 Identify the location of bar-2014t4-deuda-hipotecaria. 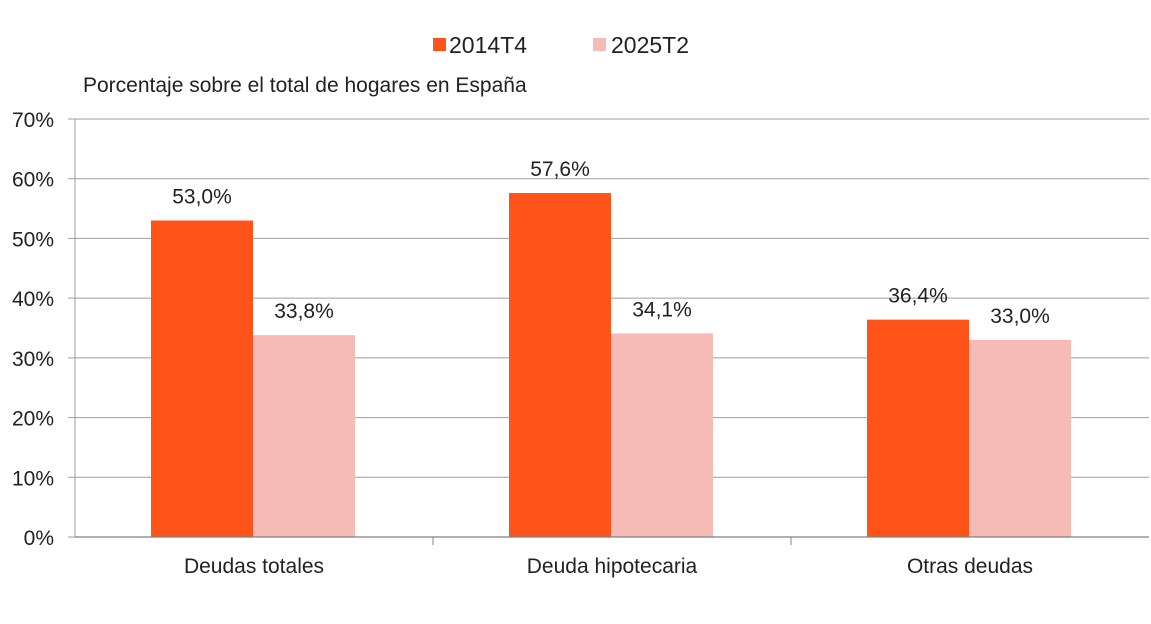
(560, 365).